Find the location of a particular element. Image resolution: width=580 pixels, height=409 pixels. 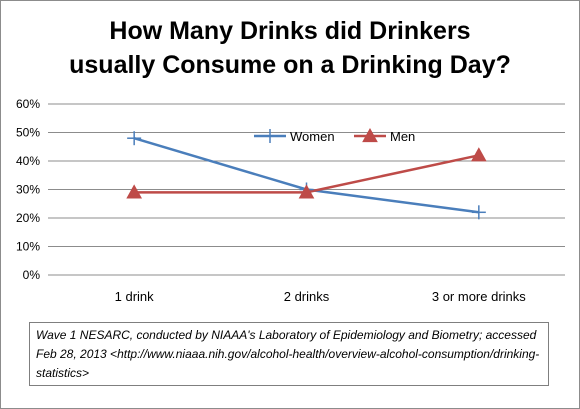

series-line-women is located at coordinates (306, 175).